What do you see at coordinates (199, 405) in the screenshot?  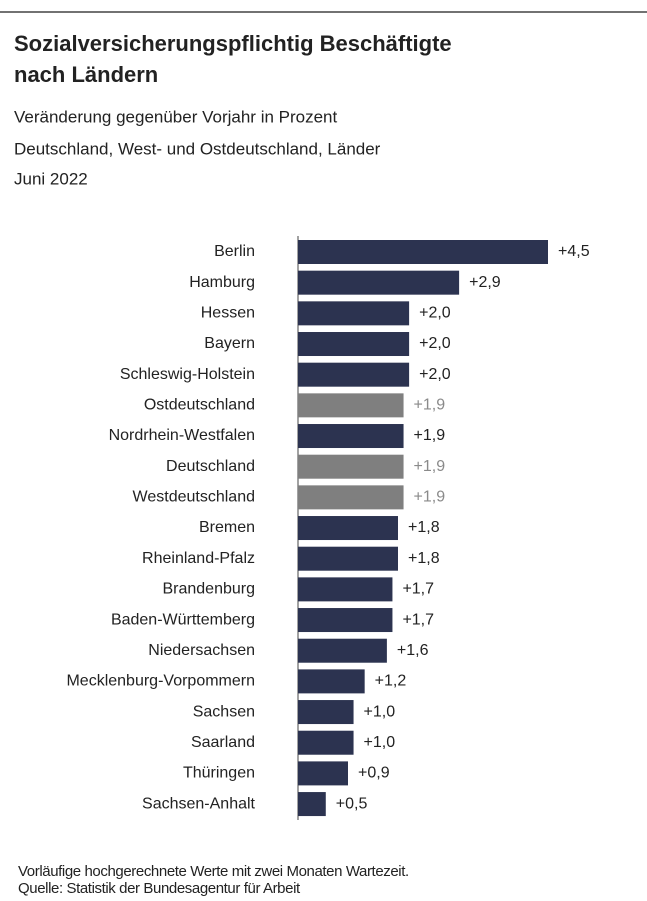 I see `category-label: Ostdeutschland` at bounding box center [199, 405].